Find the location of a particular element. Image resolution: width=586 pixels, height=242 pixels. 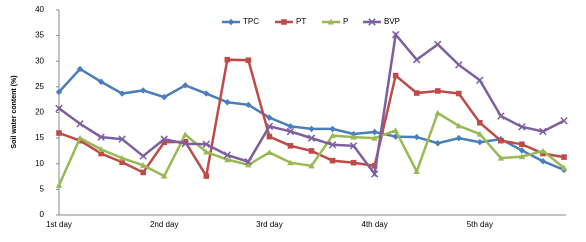

x-tick-label: 5th day is located at coordinates (480, 224).